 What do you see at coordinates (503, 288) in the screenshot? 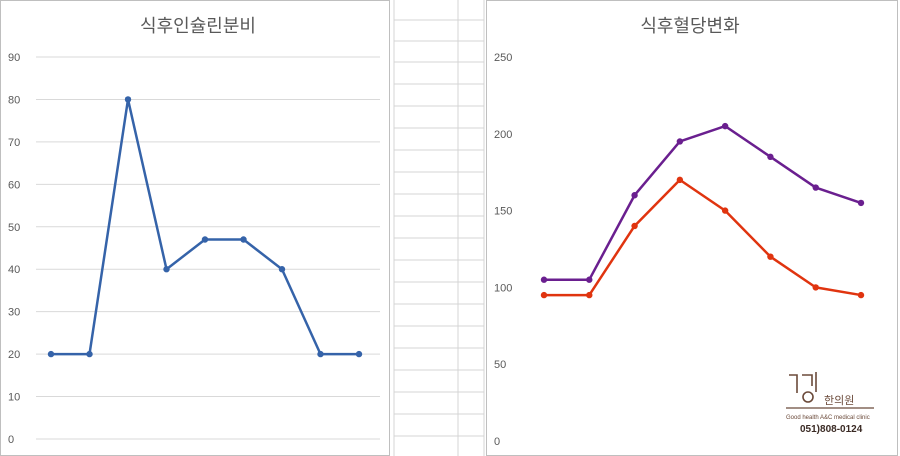
I see `y-tick-label: 100` at bounding box center [503, 288].